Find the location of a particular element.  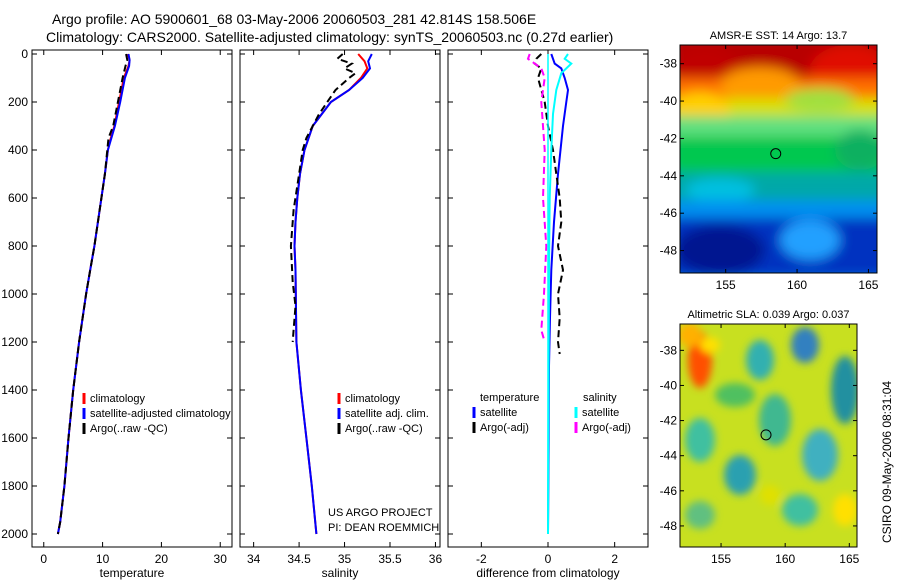

temperature-ytick-label: 1800 is located at coordinates (14, 486).